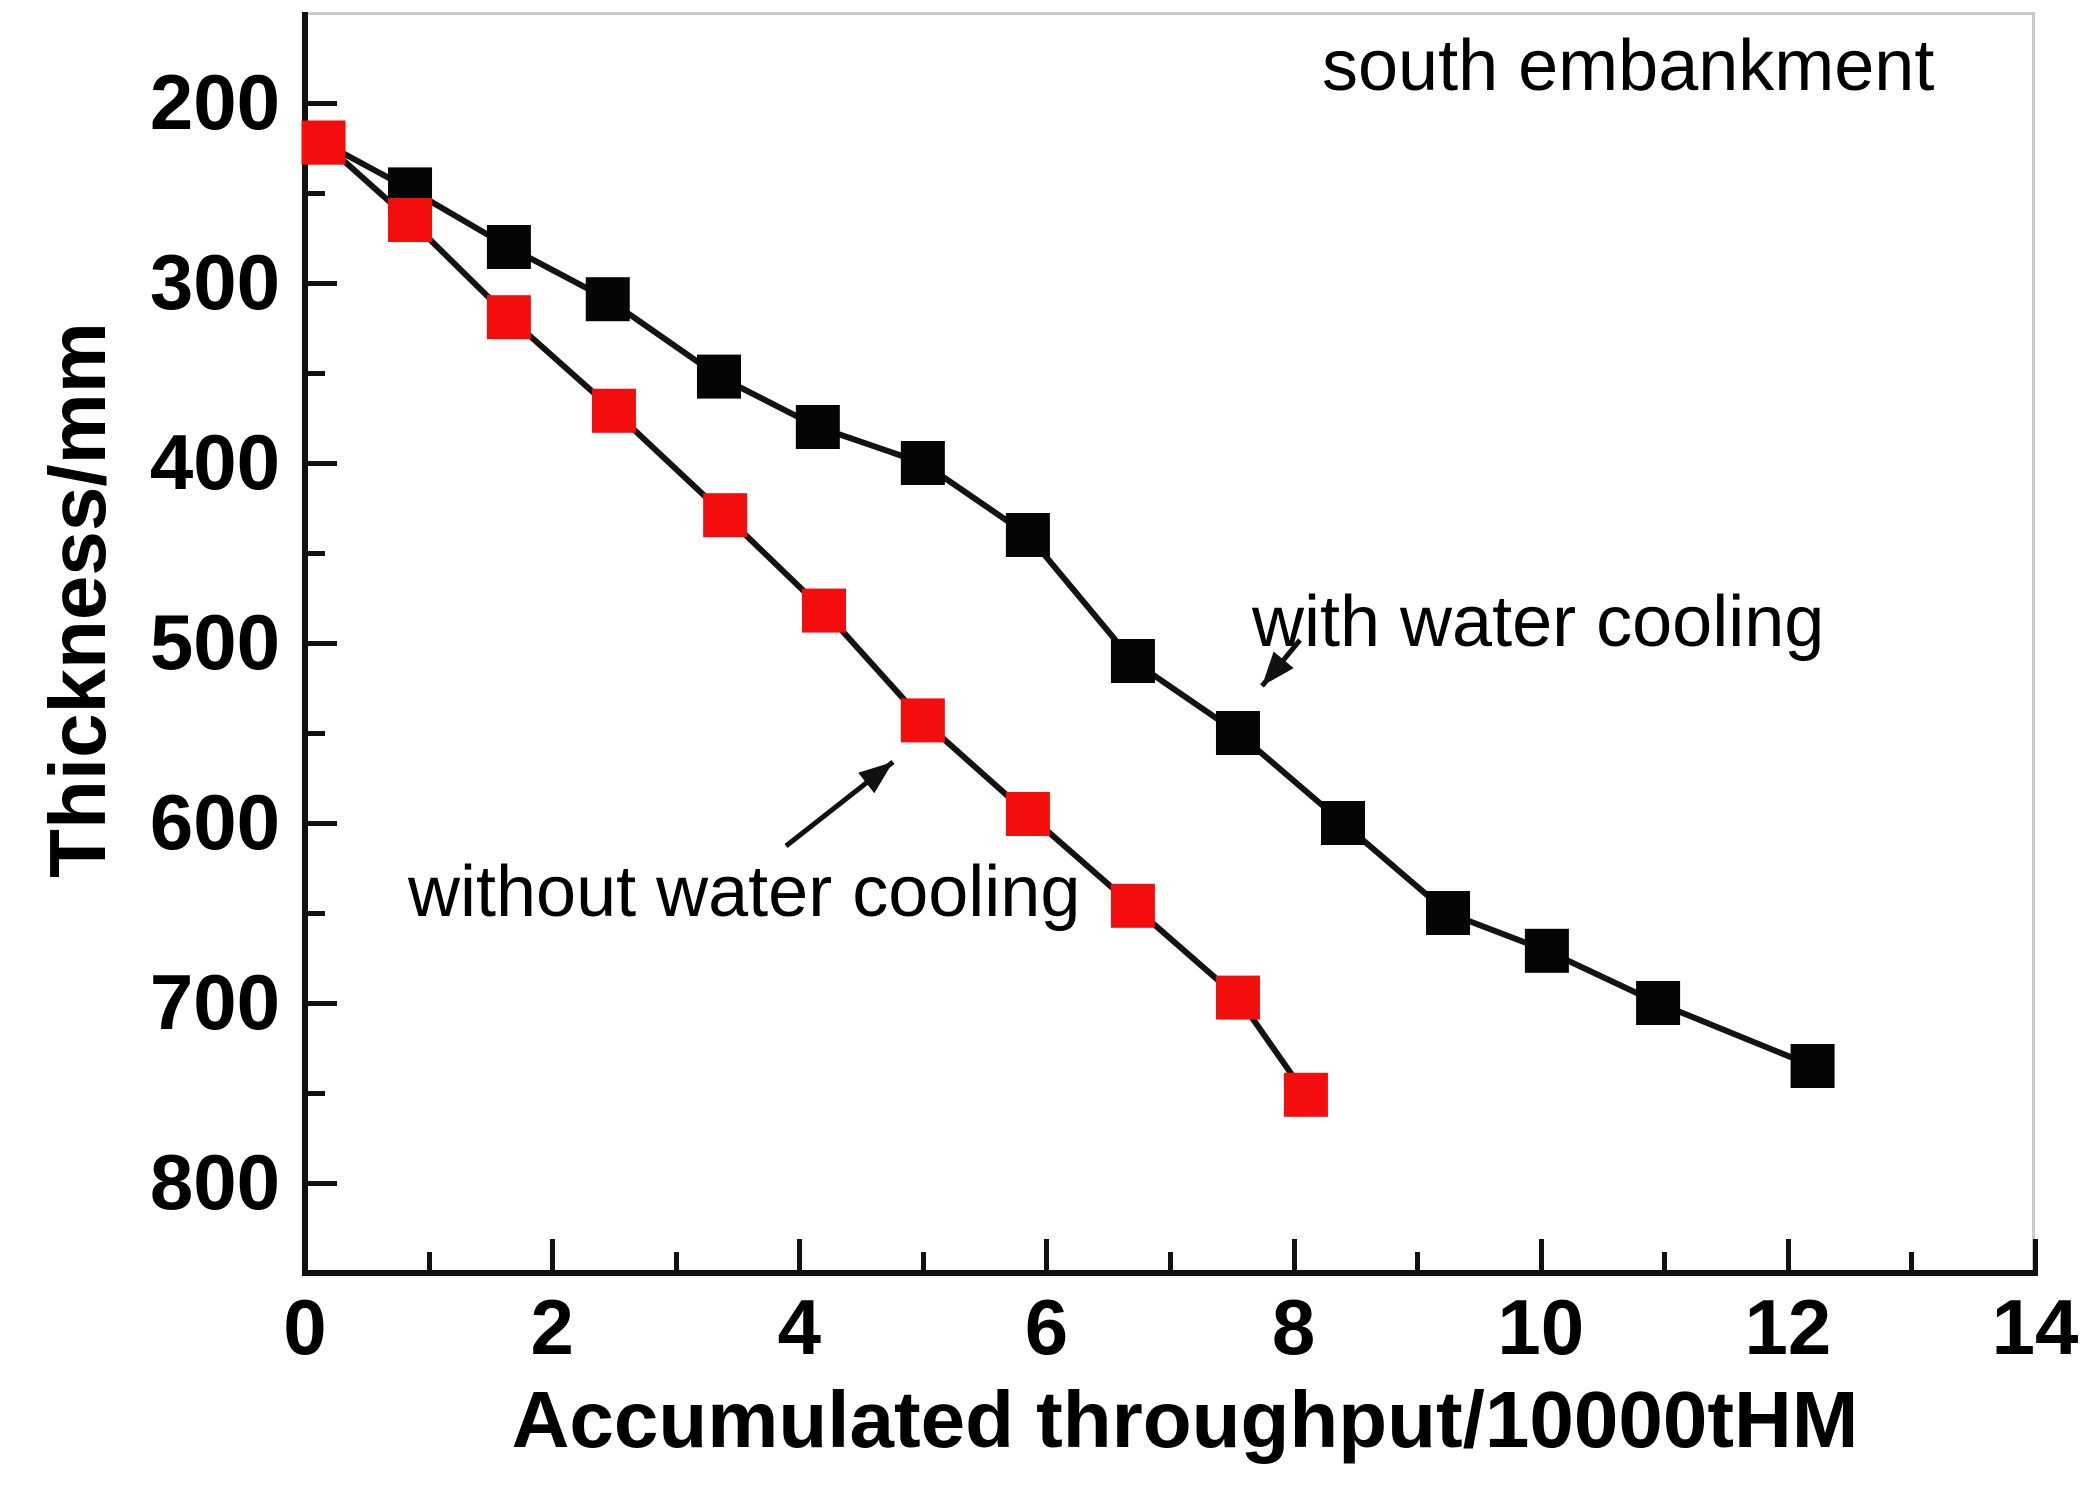  What do you see at coordinates (214, 822) in the screenshot?
I see `y-tick-label: 600` at bounding box center [214, 822].